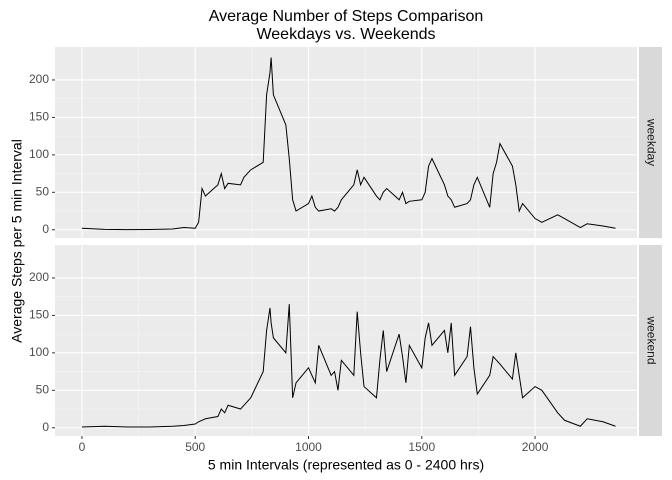 The width and height of the screenshot is (672, 480). I want to click on facet-label: weekday, so click(651, 142).